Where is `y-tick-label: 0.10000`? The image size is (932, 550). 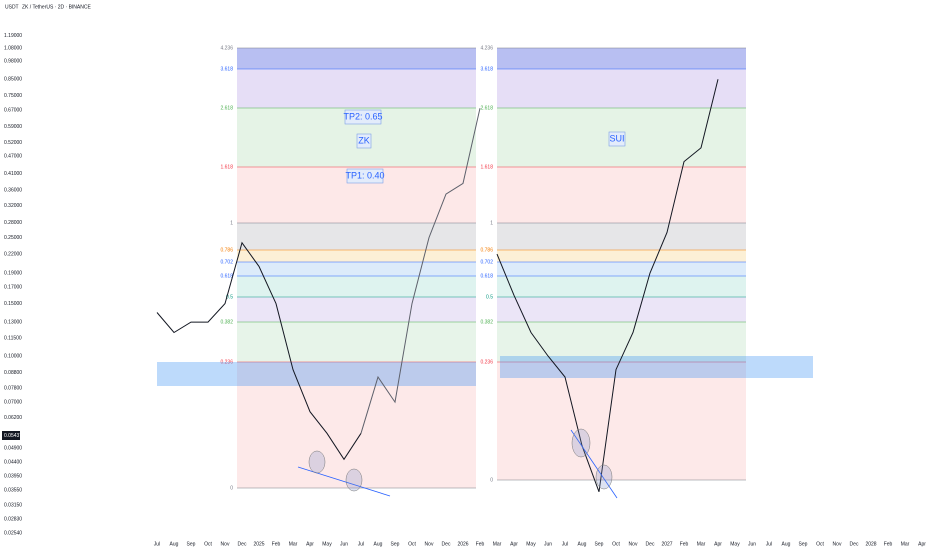 y-tick-label: 0.10000 is located at coordinates (13, 356).